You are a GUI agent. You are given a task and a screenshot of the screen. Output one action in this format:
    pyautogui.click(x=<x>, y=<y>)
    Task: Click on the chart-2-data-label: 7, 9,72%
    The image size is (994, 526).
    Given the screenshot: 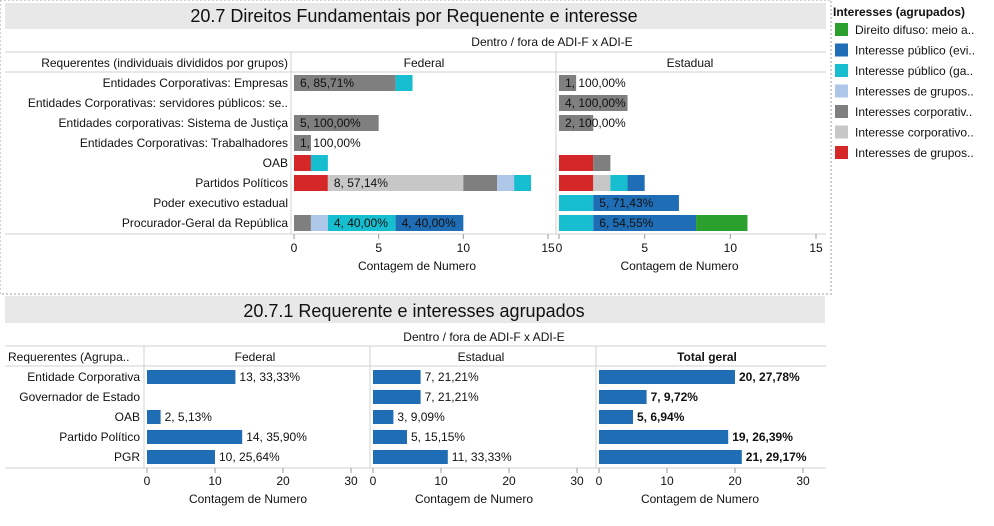 What is the action you would take?
    pyautogui.click(x=675, y=397)
    